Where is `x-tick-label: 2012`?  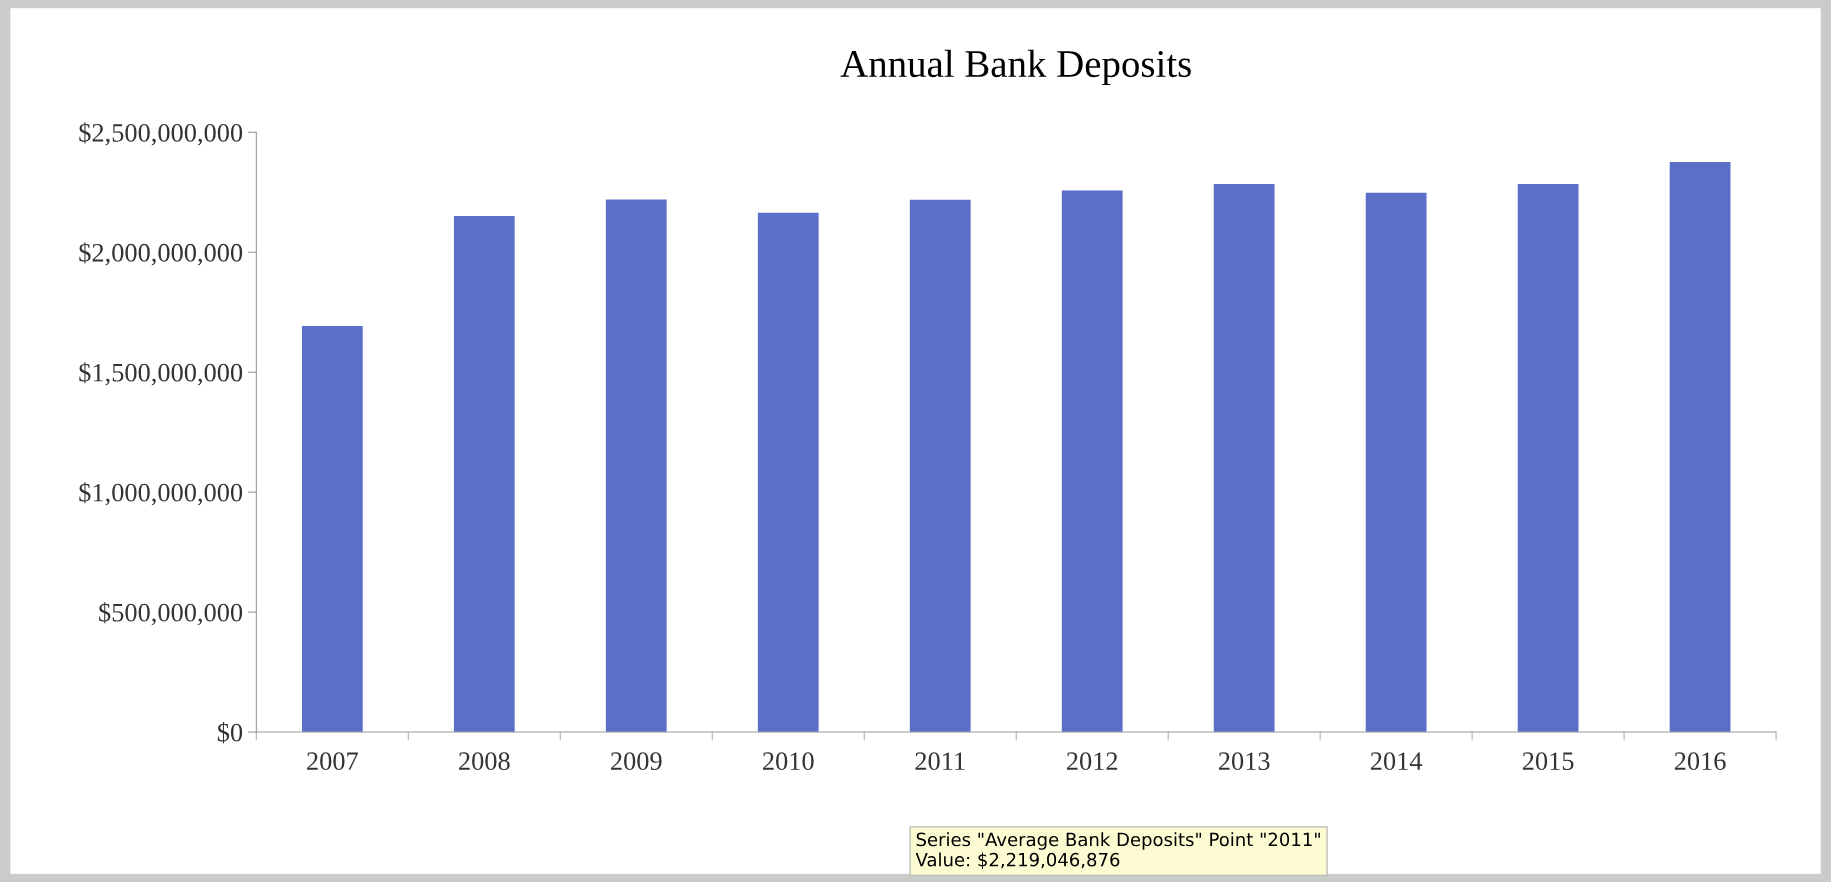
x-tick-label: 2012 is located at coordinates (1092, 761).